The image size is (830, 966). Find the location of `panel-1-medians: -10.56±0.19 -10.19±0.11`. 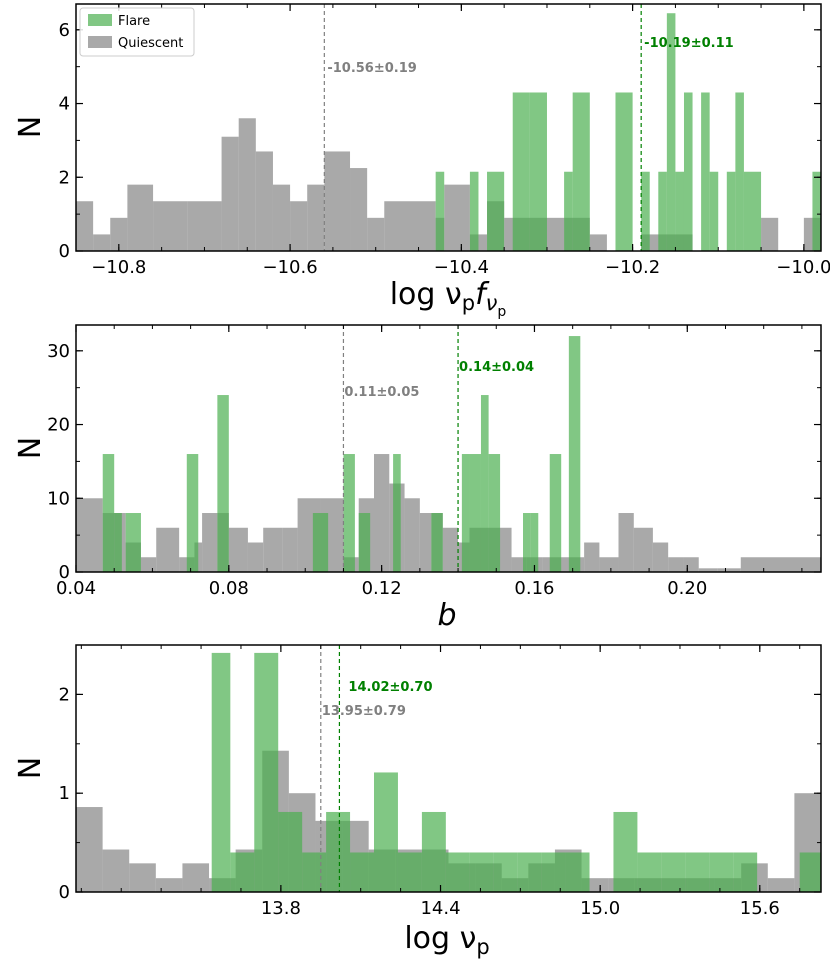

panel-1-medians: -10.56±0.19 -10.19±0.11 is located at coordinates (528, 127).